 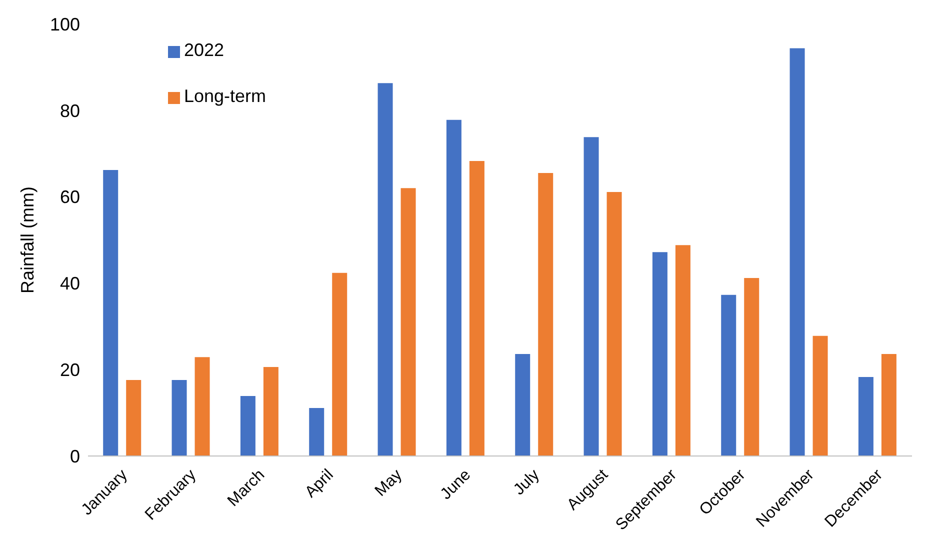 What do you see at coordinates (75, 456) in the screenshot?
I see `y-tick-label: 0` at bounding box center [75, 456].